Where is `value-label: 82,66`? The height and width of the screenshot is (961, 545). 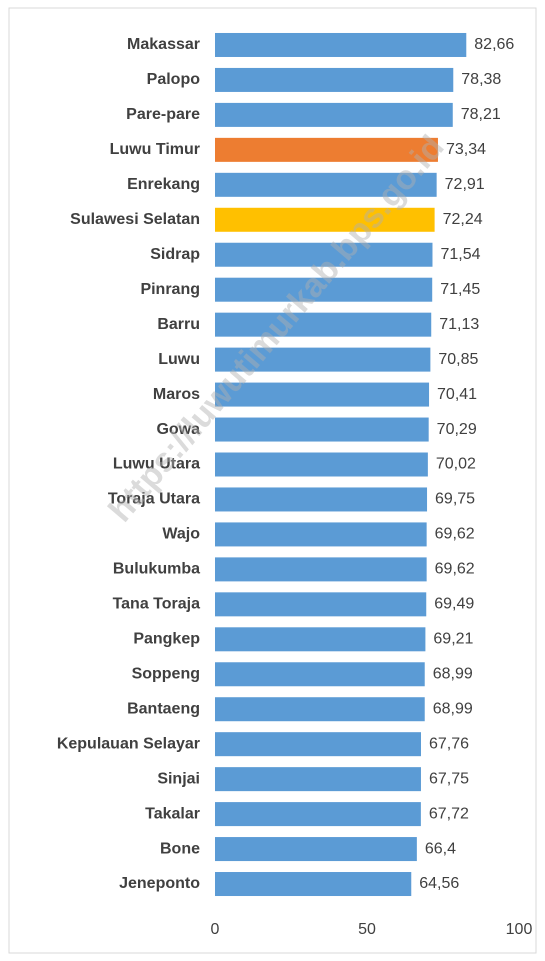 value-label: 82,66 is located at coordinates (494, 44).